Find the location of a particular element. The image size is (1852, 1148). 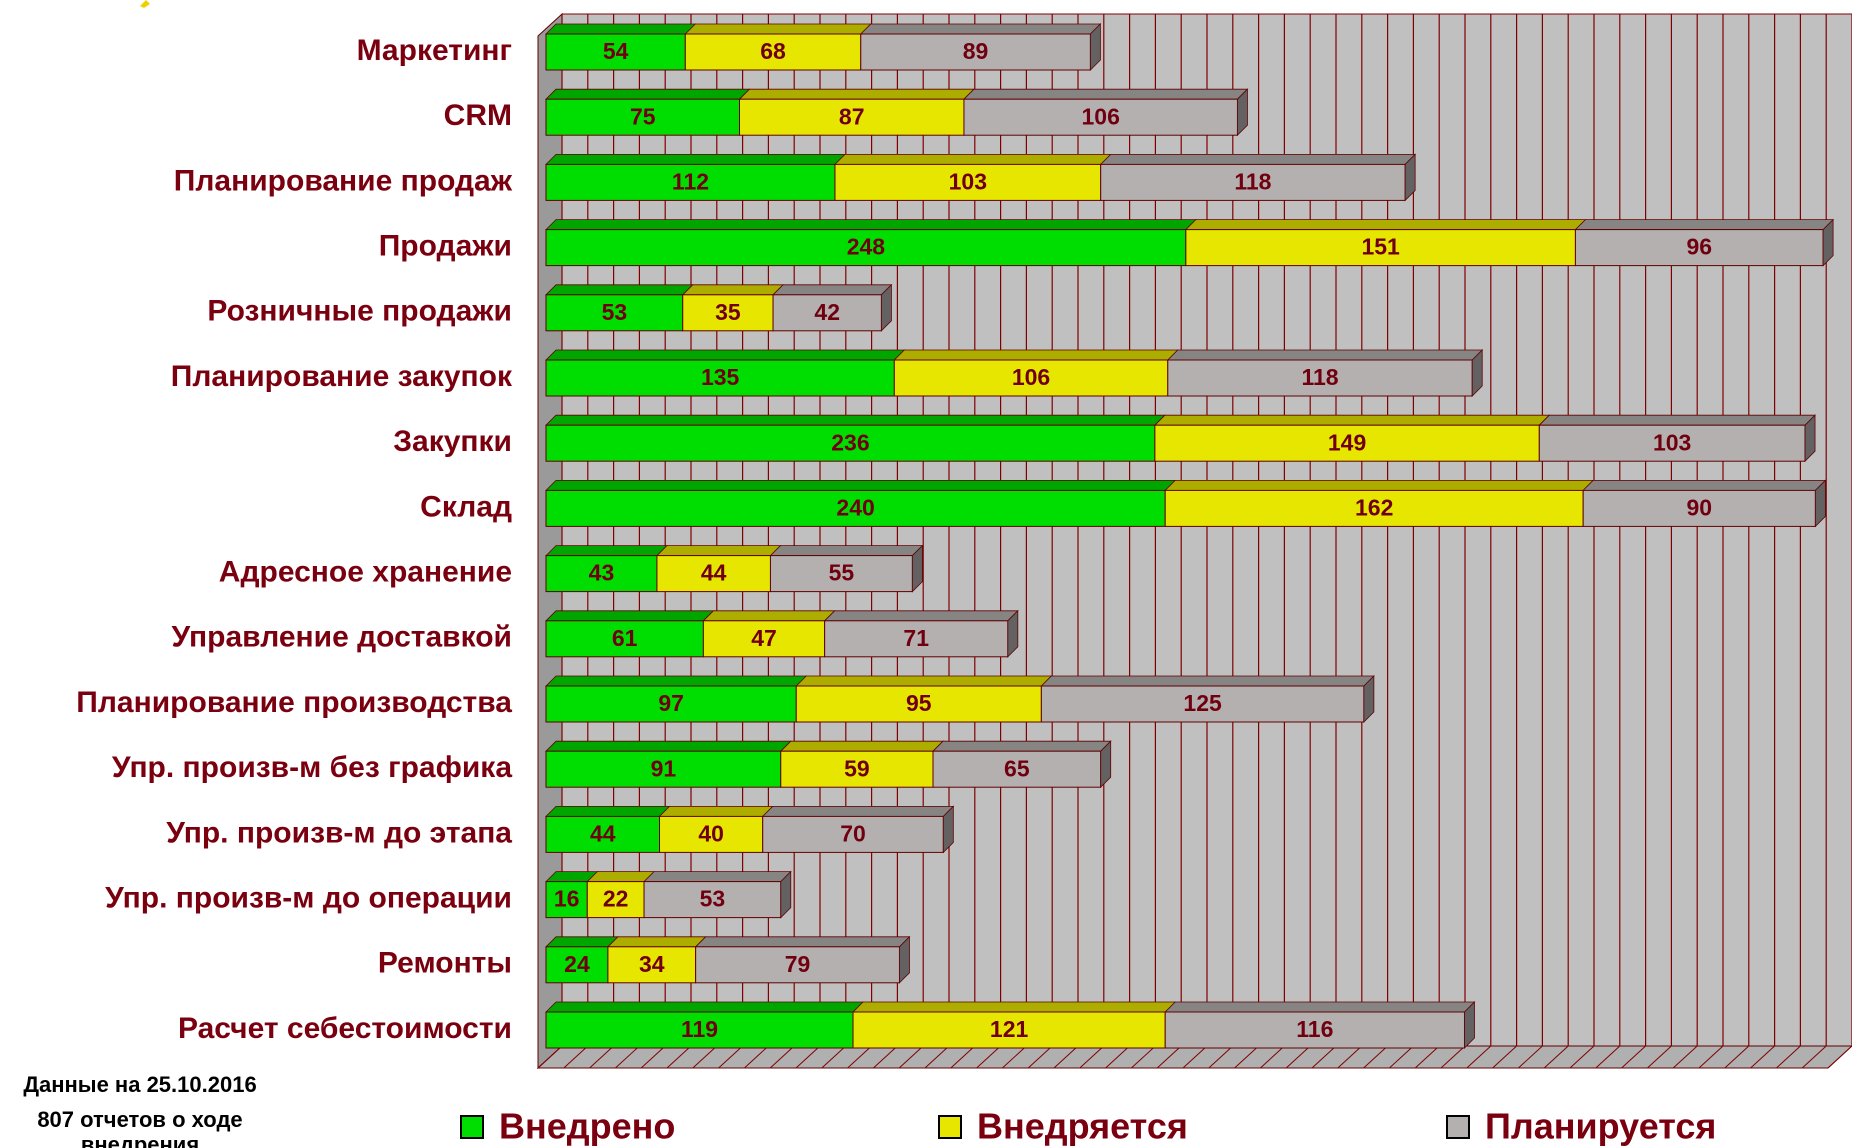

data-label: 61 is located at coordinates (625, 638).